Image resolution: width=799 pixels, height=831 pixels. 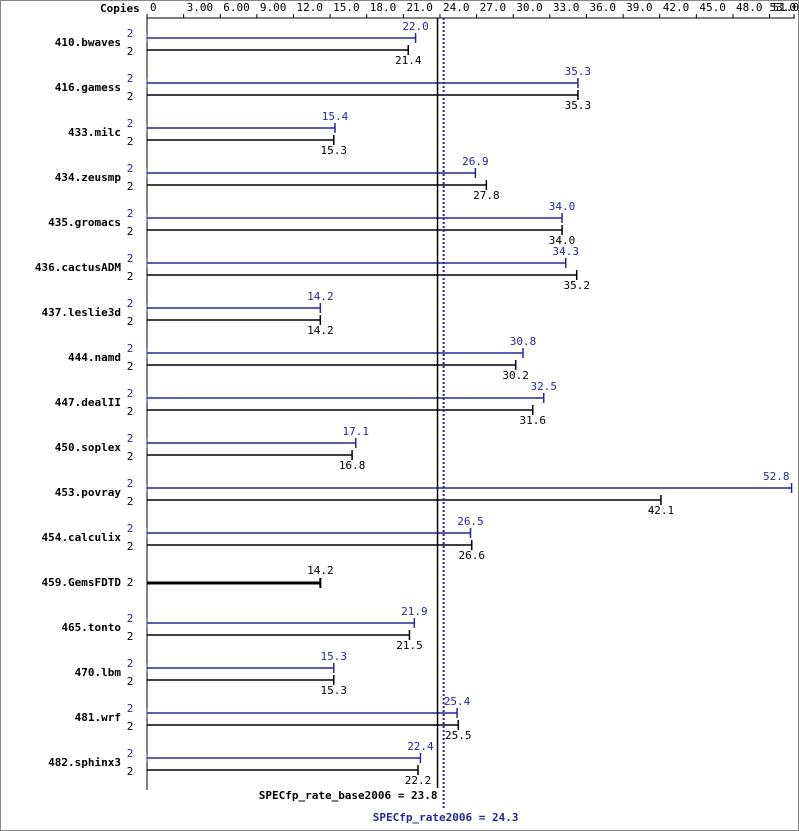 What do you see at coordinates (418, 780) in the screenshot?
I see `value-label: 22.2` at bounding box center [418, 780].